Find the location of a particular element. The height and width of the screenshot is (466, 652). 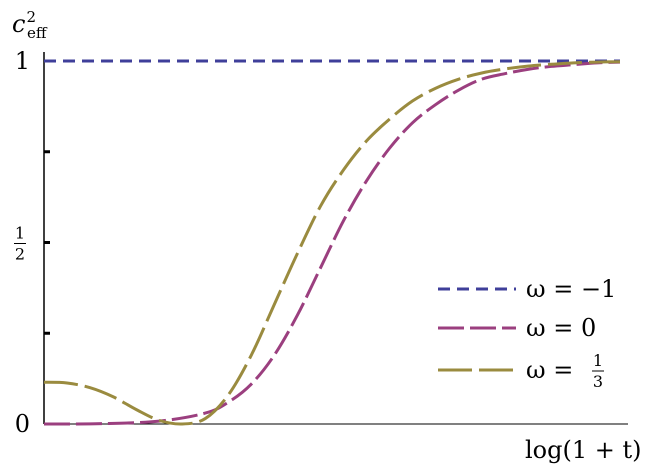

y-tick-label: 0 is located at coordinates (22, 424).